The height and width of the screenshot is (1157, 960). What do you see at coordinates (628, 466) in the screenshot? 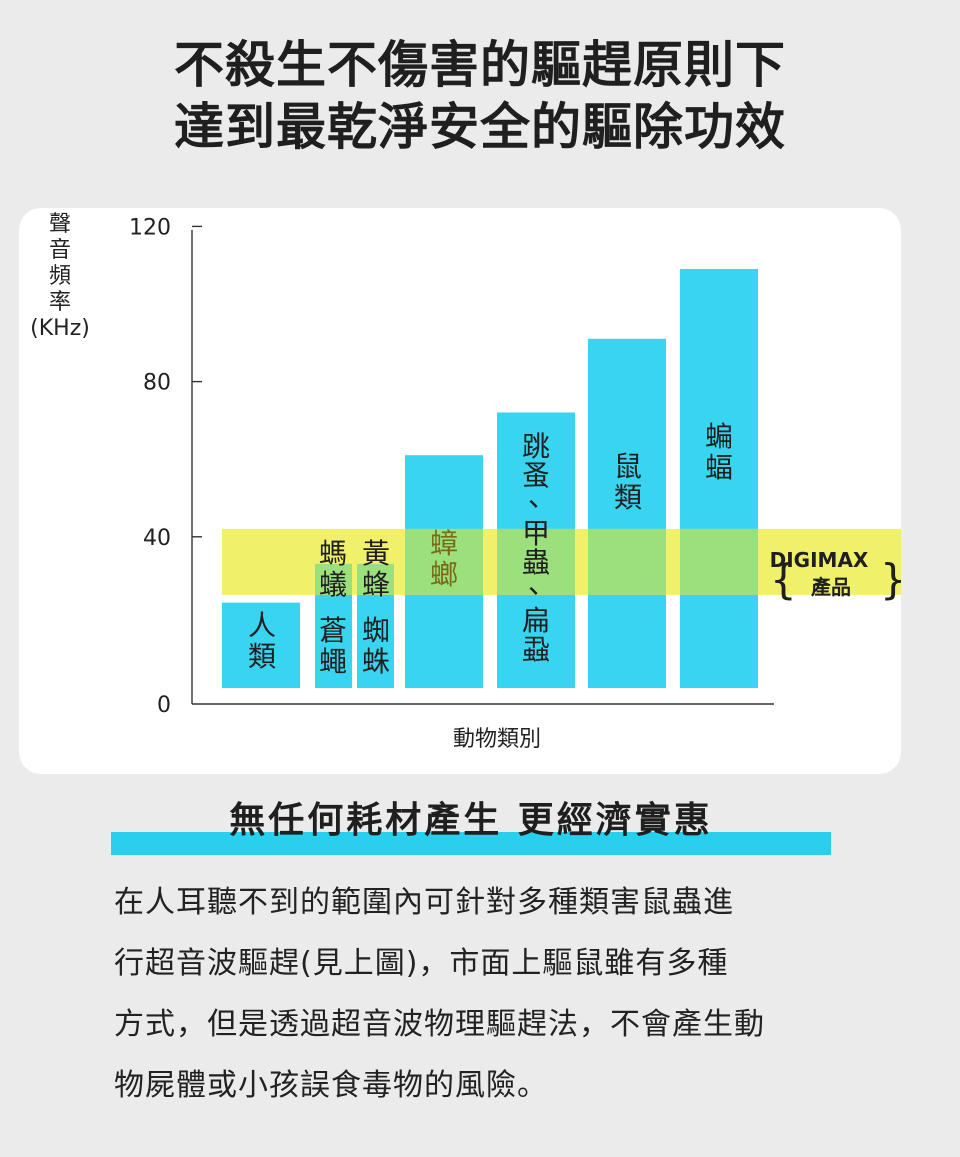
I see `category-label-char: 鼠` at bounding box center [628, 466].